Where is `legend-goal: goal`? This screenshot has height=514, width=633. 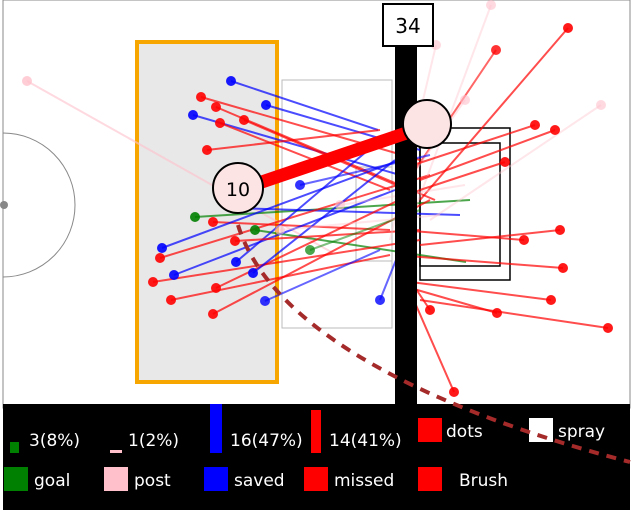
legend-goal: goal is located at coordinates (37, 479).